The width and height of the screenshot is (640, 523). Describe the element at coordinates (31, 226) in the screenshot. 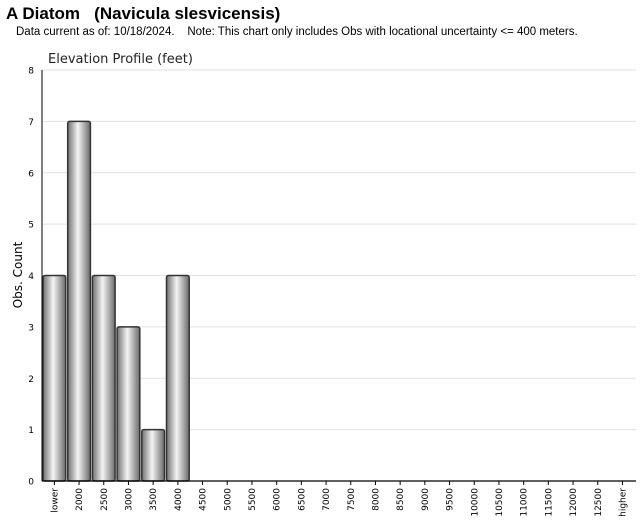

I see `y-tick-label: 5` at that location.